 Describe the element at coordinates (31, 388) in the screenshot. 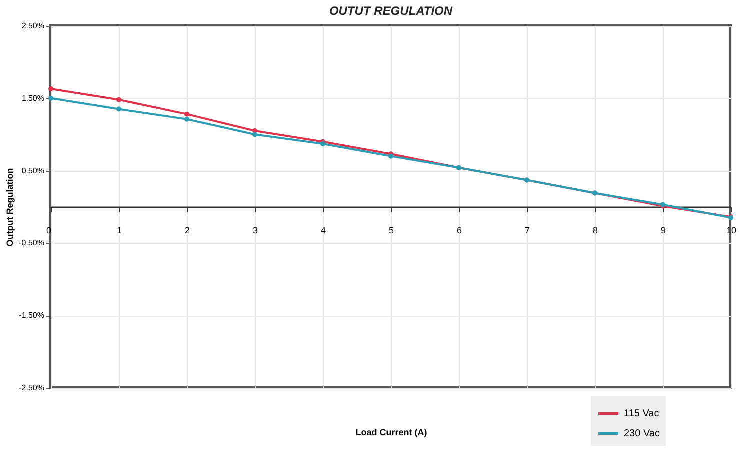

I see `y-tick-label: -2.50%` at that location.